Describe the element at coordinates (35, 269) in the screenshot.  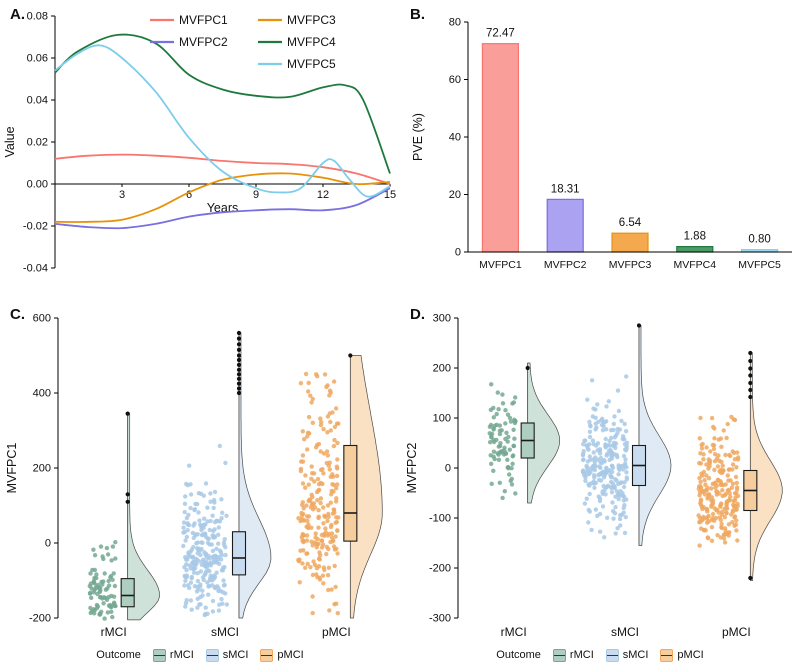
I see `a-y-tick: -0.04` at that location.